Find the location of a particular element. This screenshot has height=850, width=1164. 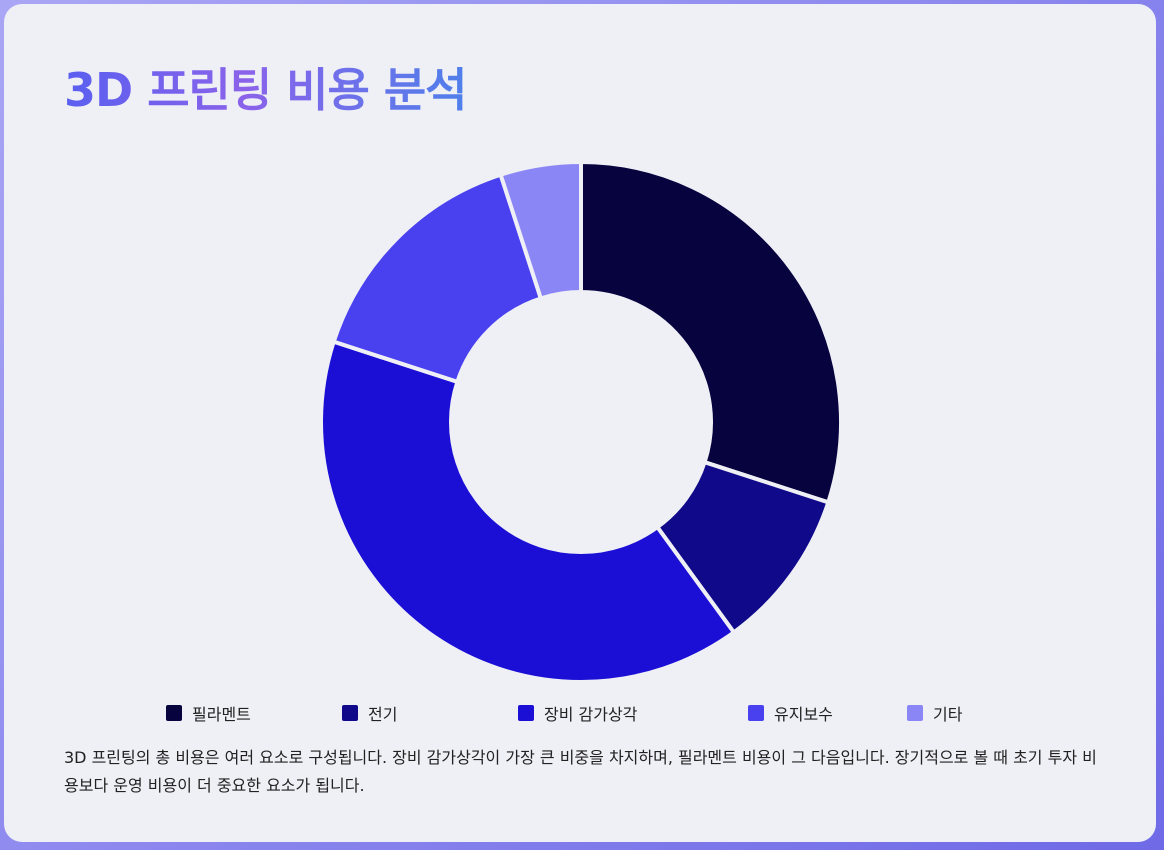

legend-item-maintenance: 유지보수 is located at coordinates (790, 713).